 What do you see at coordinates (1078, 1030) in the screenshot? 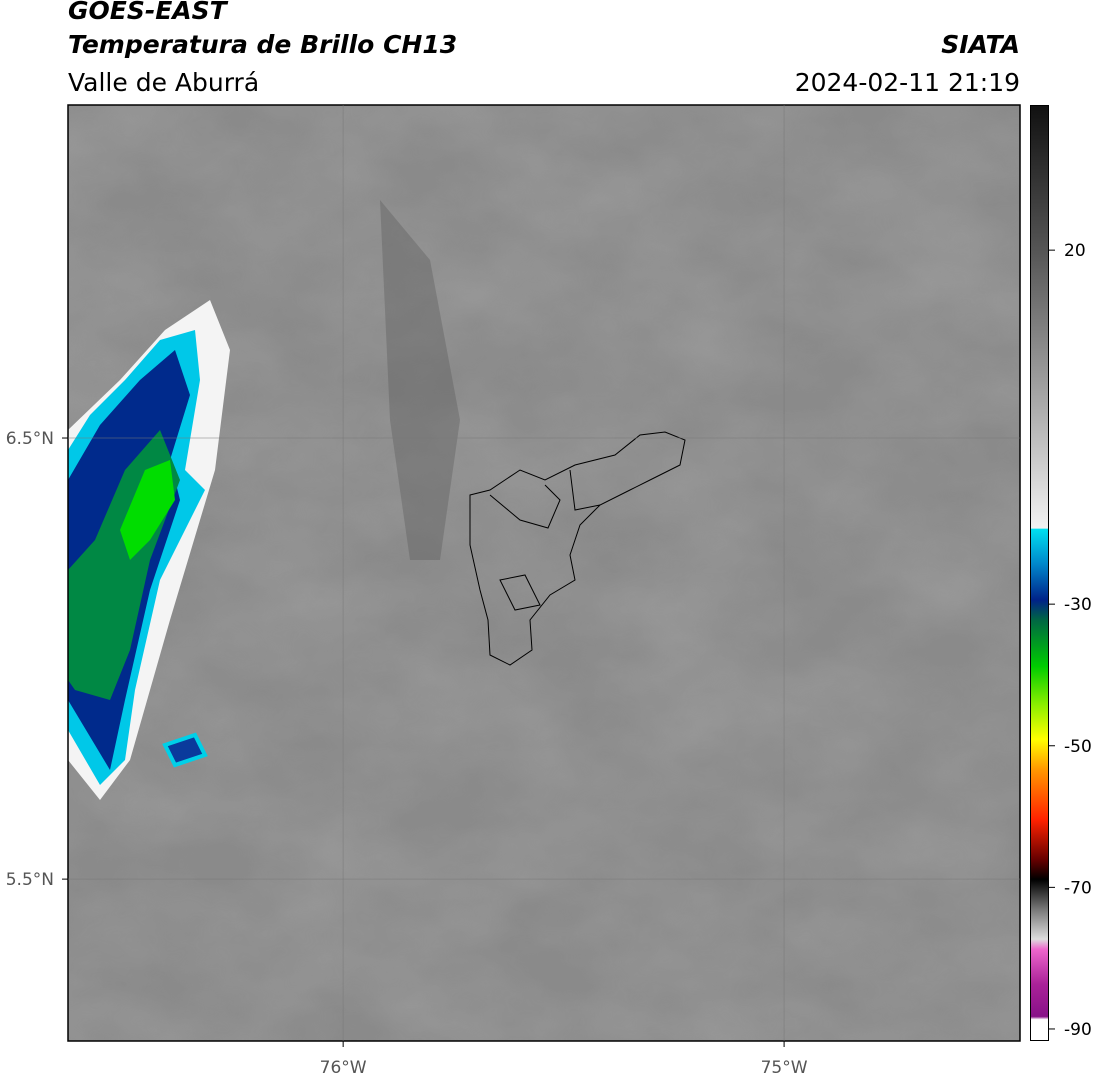
I see `colorbar-tick-label: -90` at bounding box center [1078, 1030].